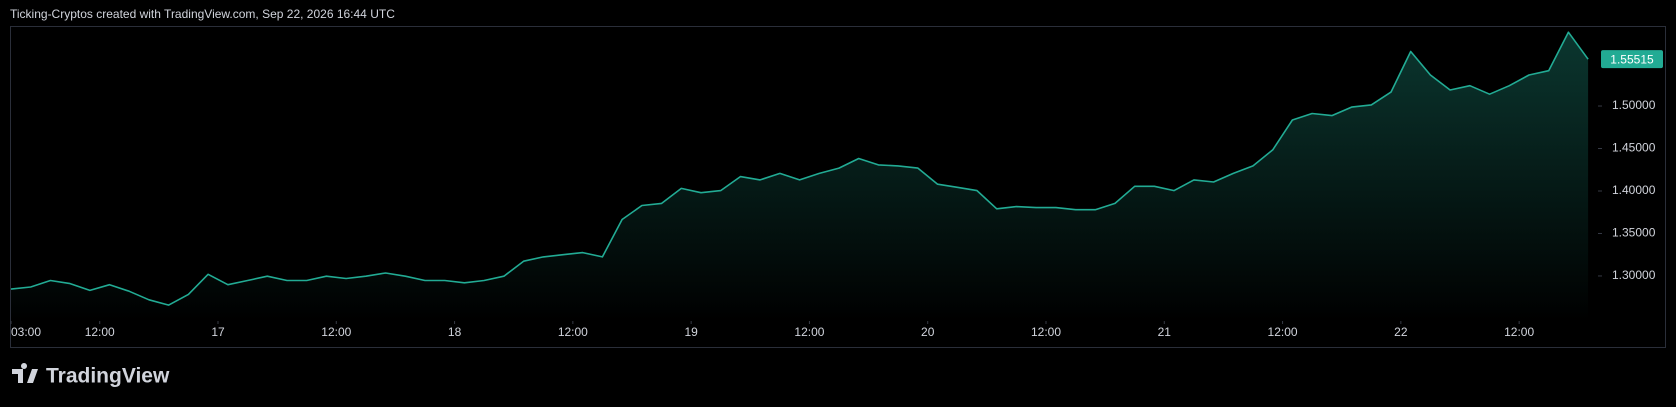  What do you see at coordinates (25, 372) in the screenshot?
I see `logo-icon` at bounding box center [25, 372].